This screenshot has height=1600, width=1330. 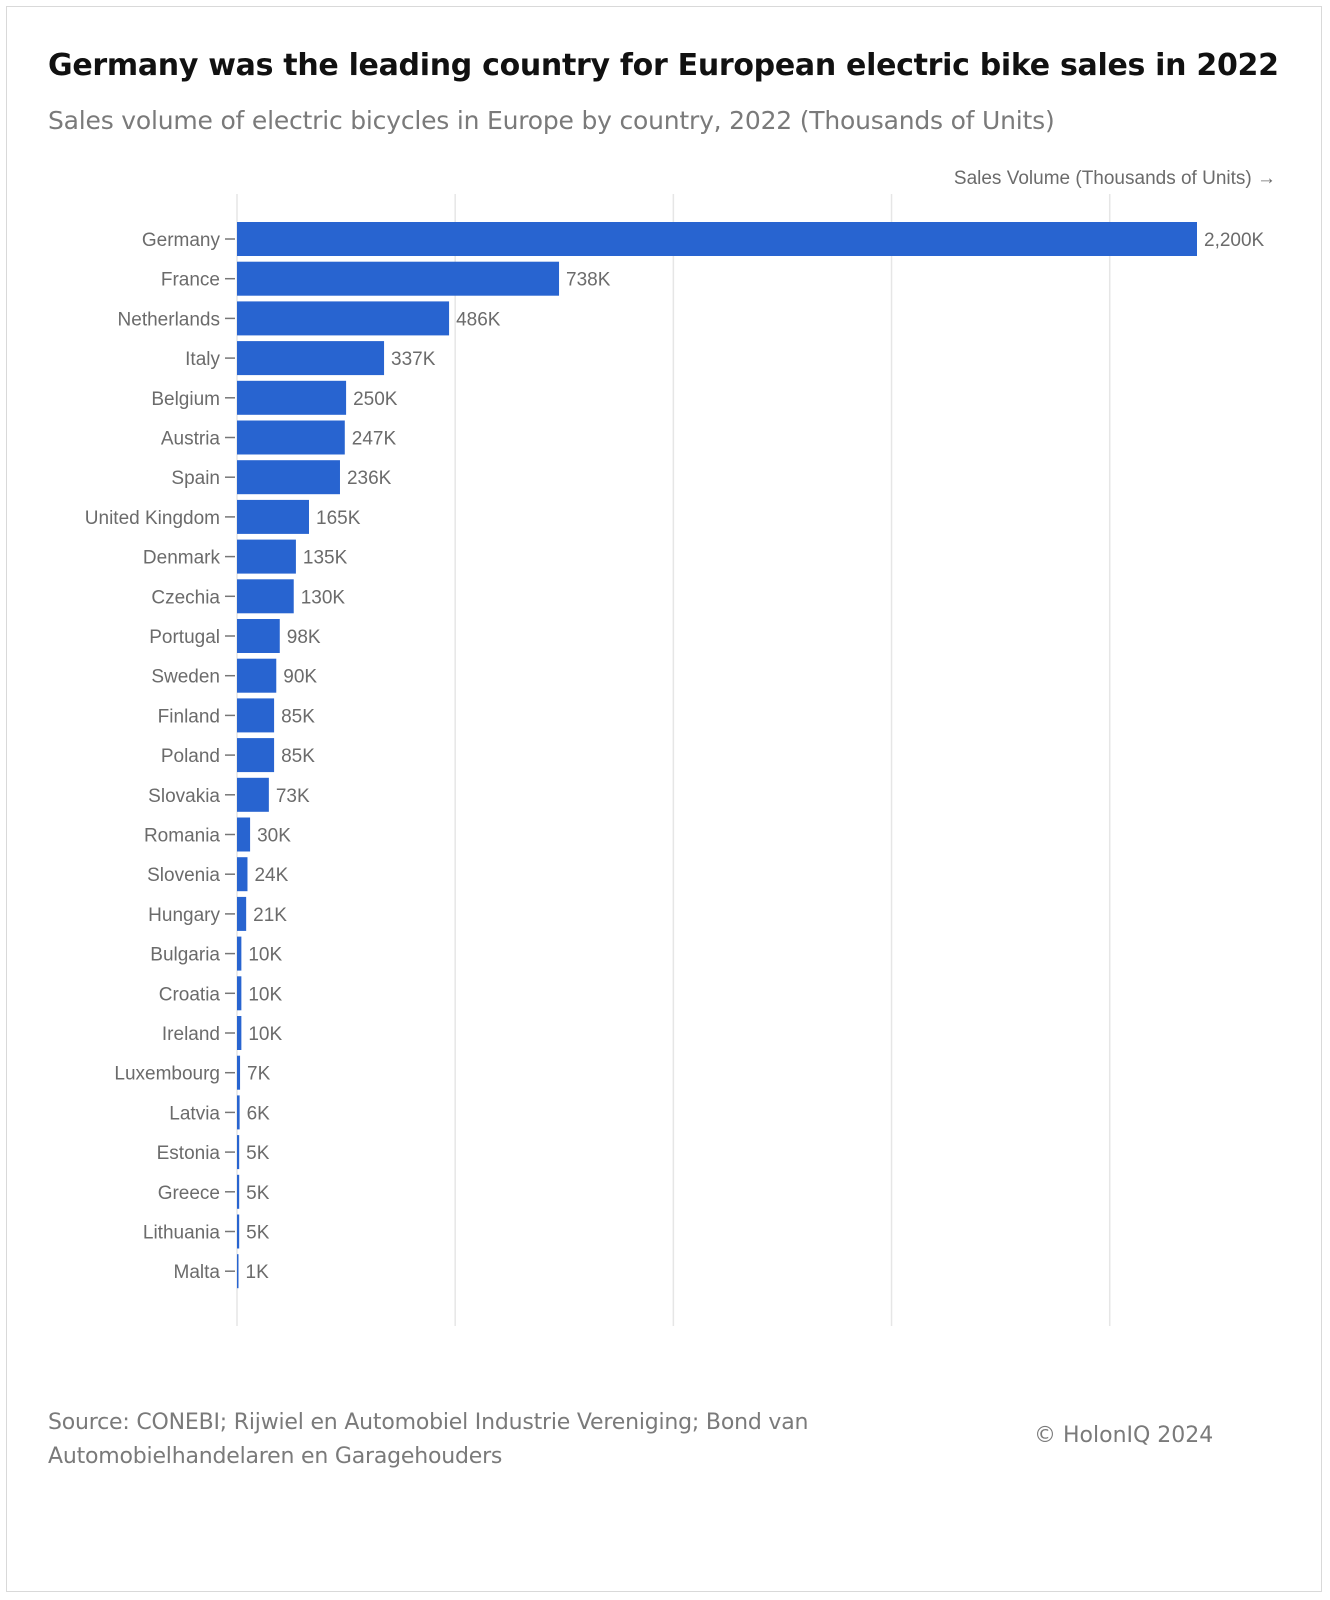 I want to click on x-axis-title: Sales Volume (Thousands of Units) →, so click(x=1115, y=178).